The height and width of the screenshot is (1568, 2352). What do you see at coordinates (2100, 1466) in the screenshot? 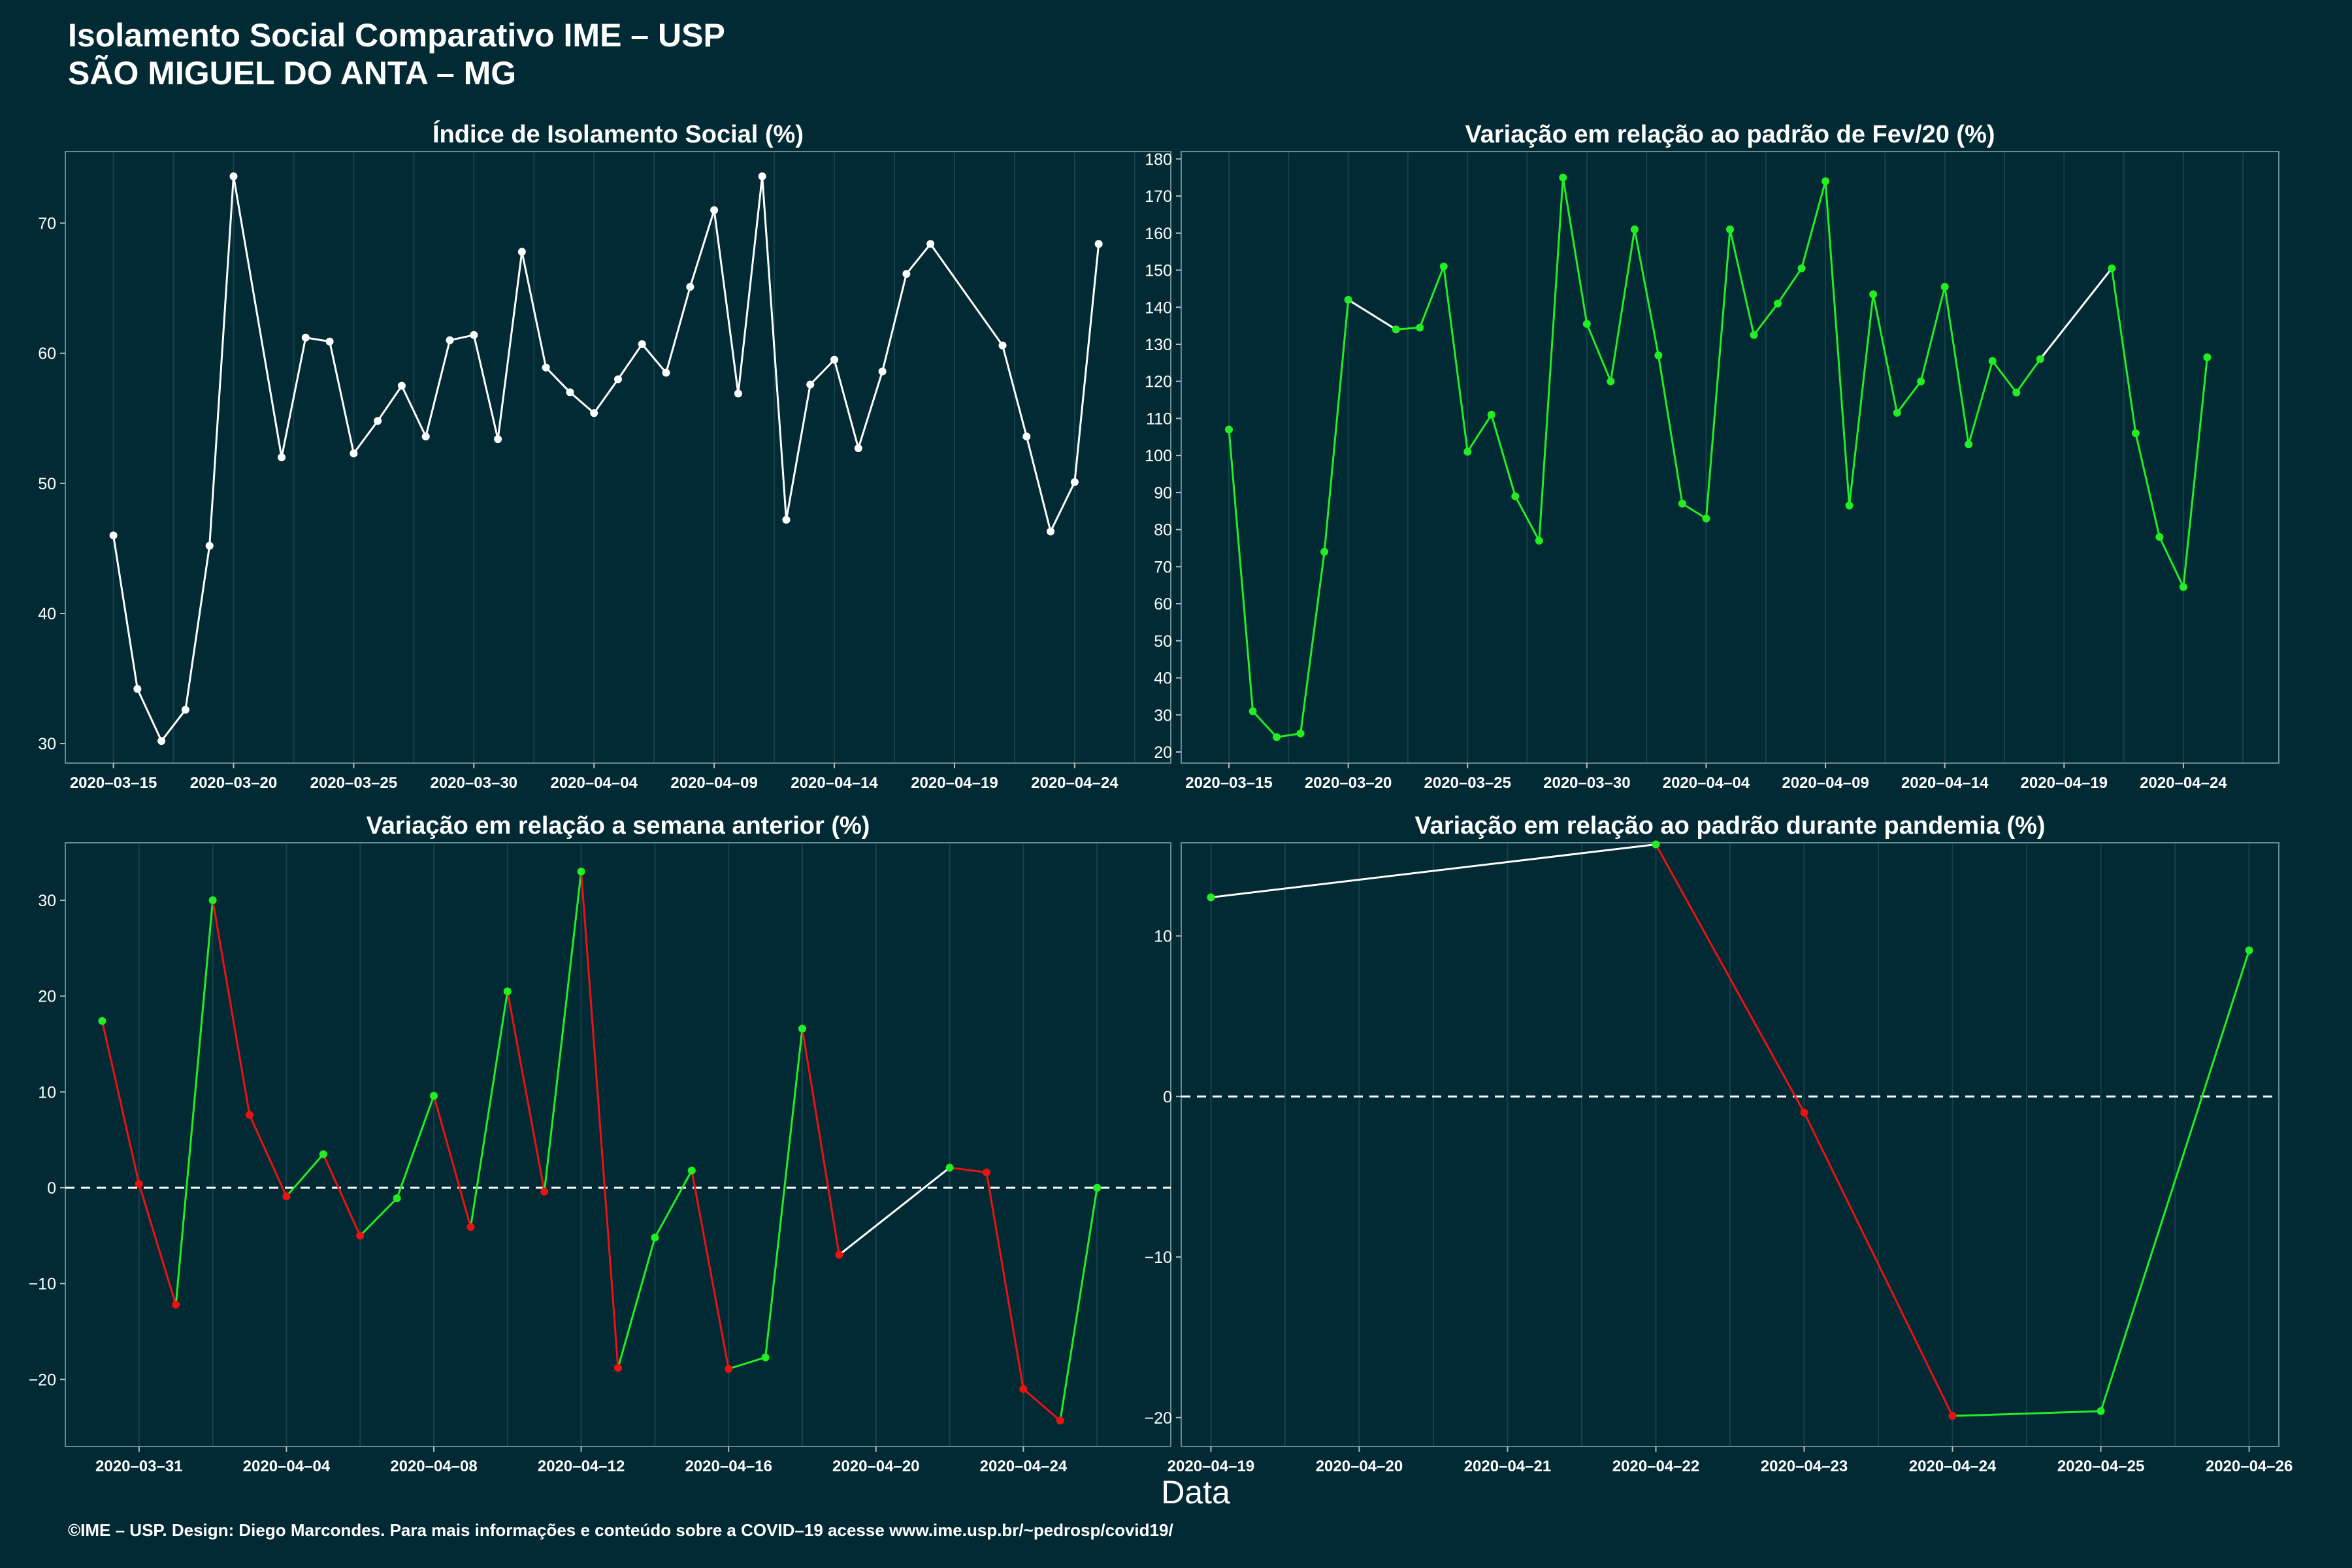
I see `x-tick-label: 2020–04–25` at bounding box center [2100, 1466].